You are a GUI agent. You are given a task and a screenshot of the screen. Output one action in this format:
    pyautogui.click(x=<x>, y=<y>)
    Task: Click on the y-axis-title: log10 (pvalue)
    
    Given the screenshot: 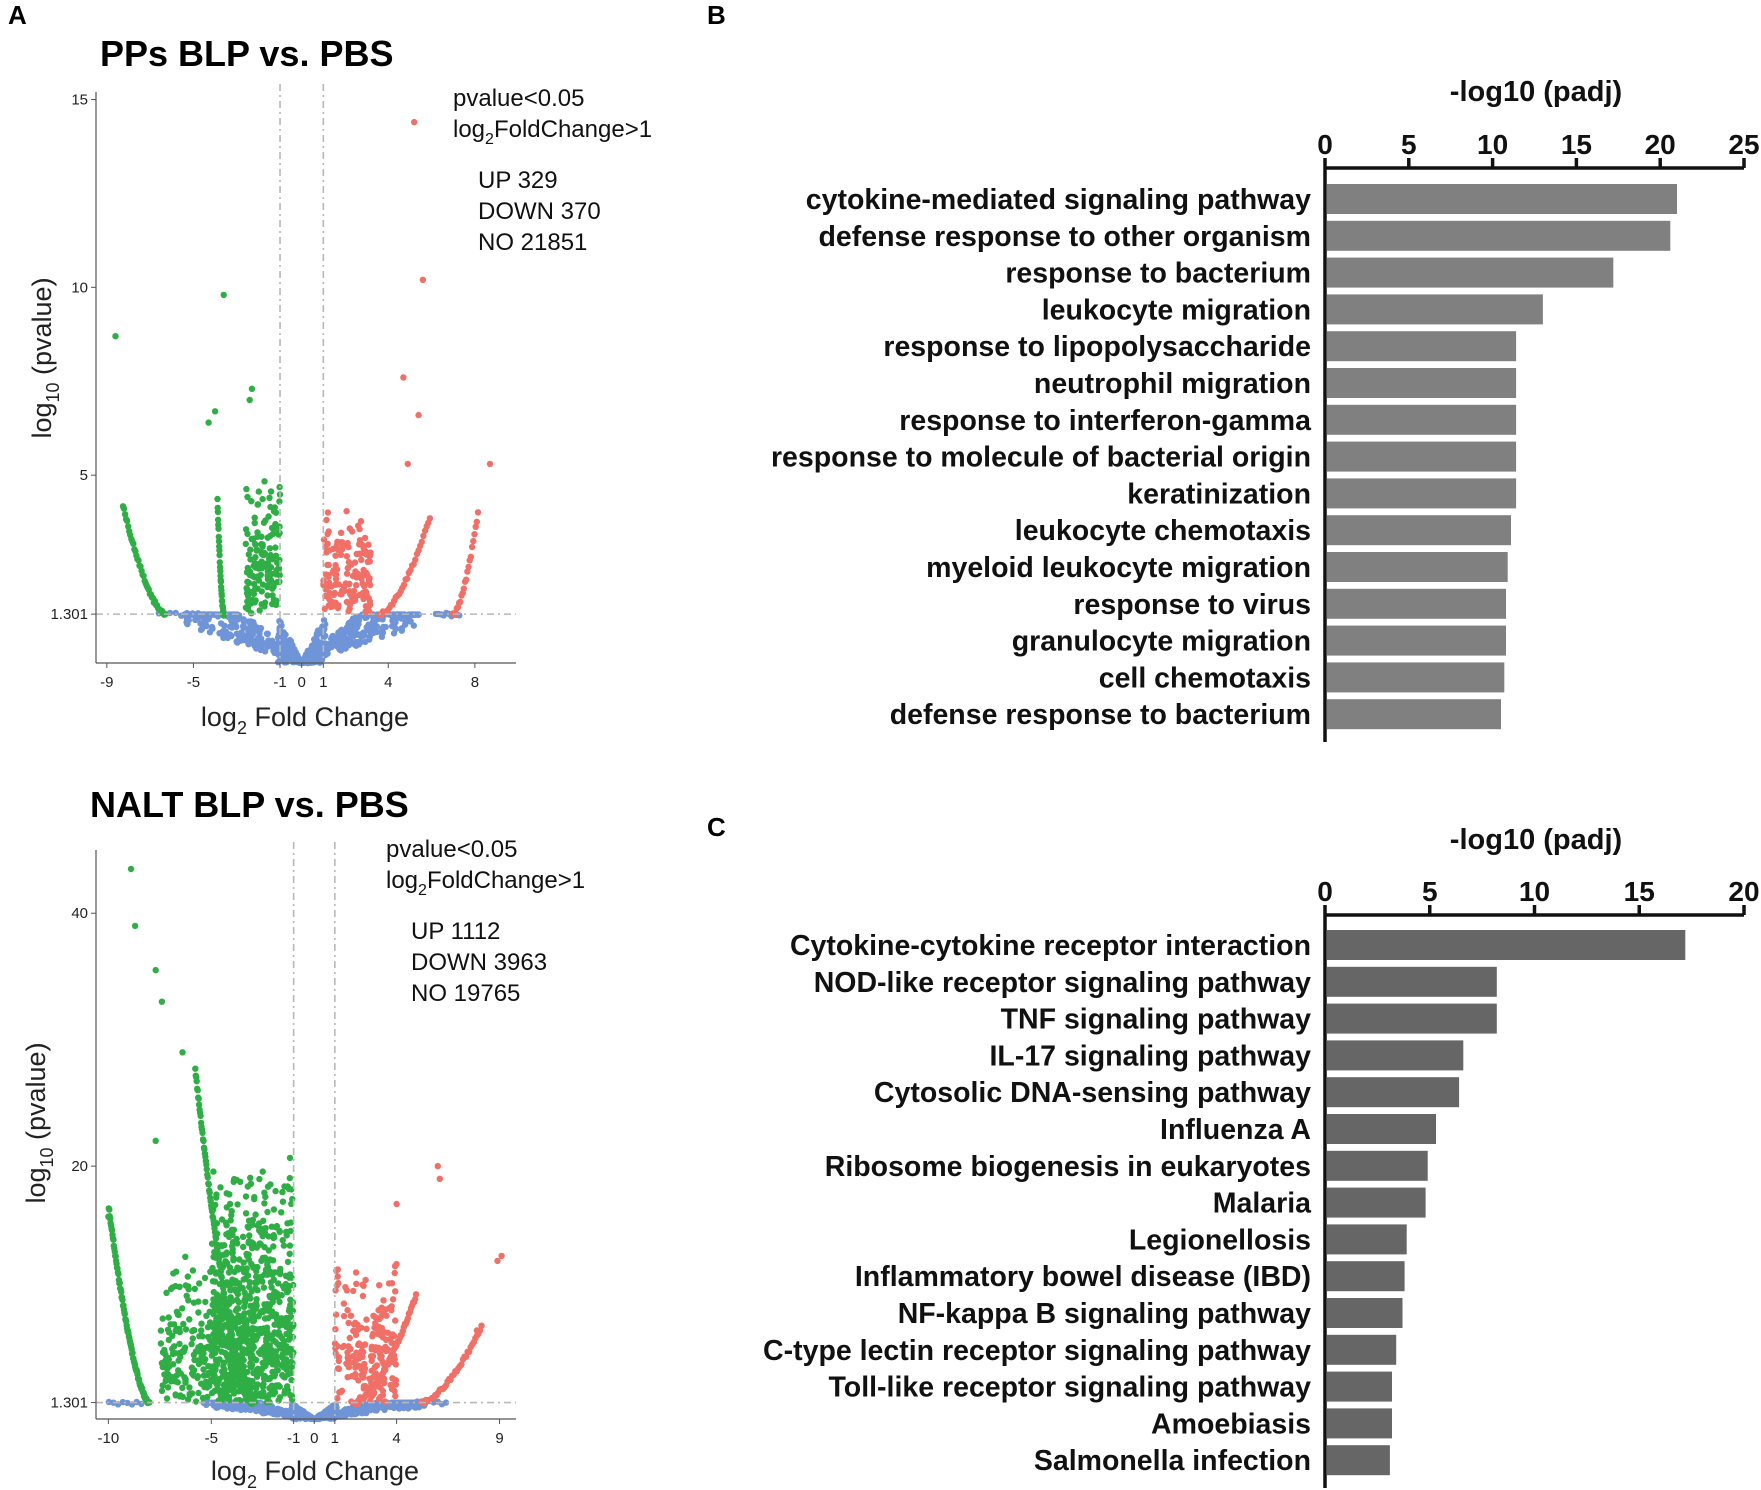 What is the action you would take?
    pyautogui.click(x=45, y=357)
    